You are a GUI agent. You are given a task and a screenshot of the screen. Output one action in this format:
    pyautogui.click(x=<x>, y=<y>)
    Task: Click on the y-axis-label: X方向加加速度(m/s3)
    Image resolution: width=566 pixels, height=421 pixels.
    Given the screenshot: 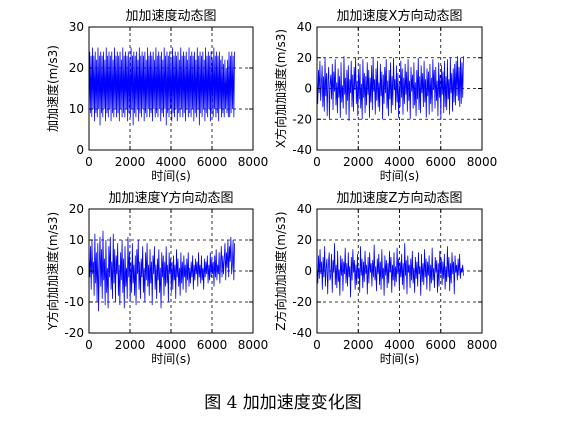 What is the action you would take?
    pyautogui.click(x=280, y=88)
    